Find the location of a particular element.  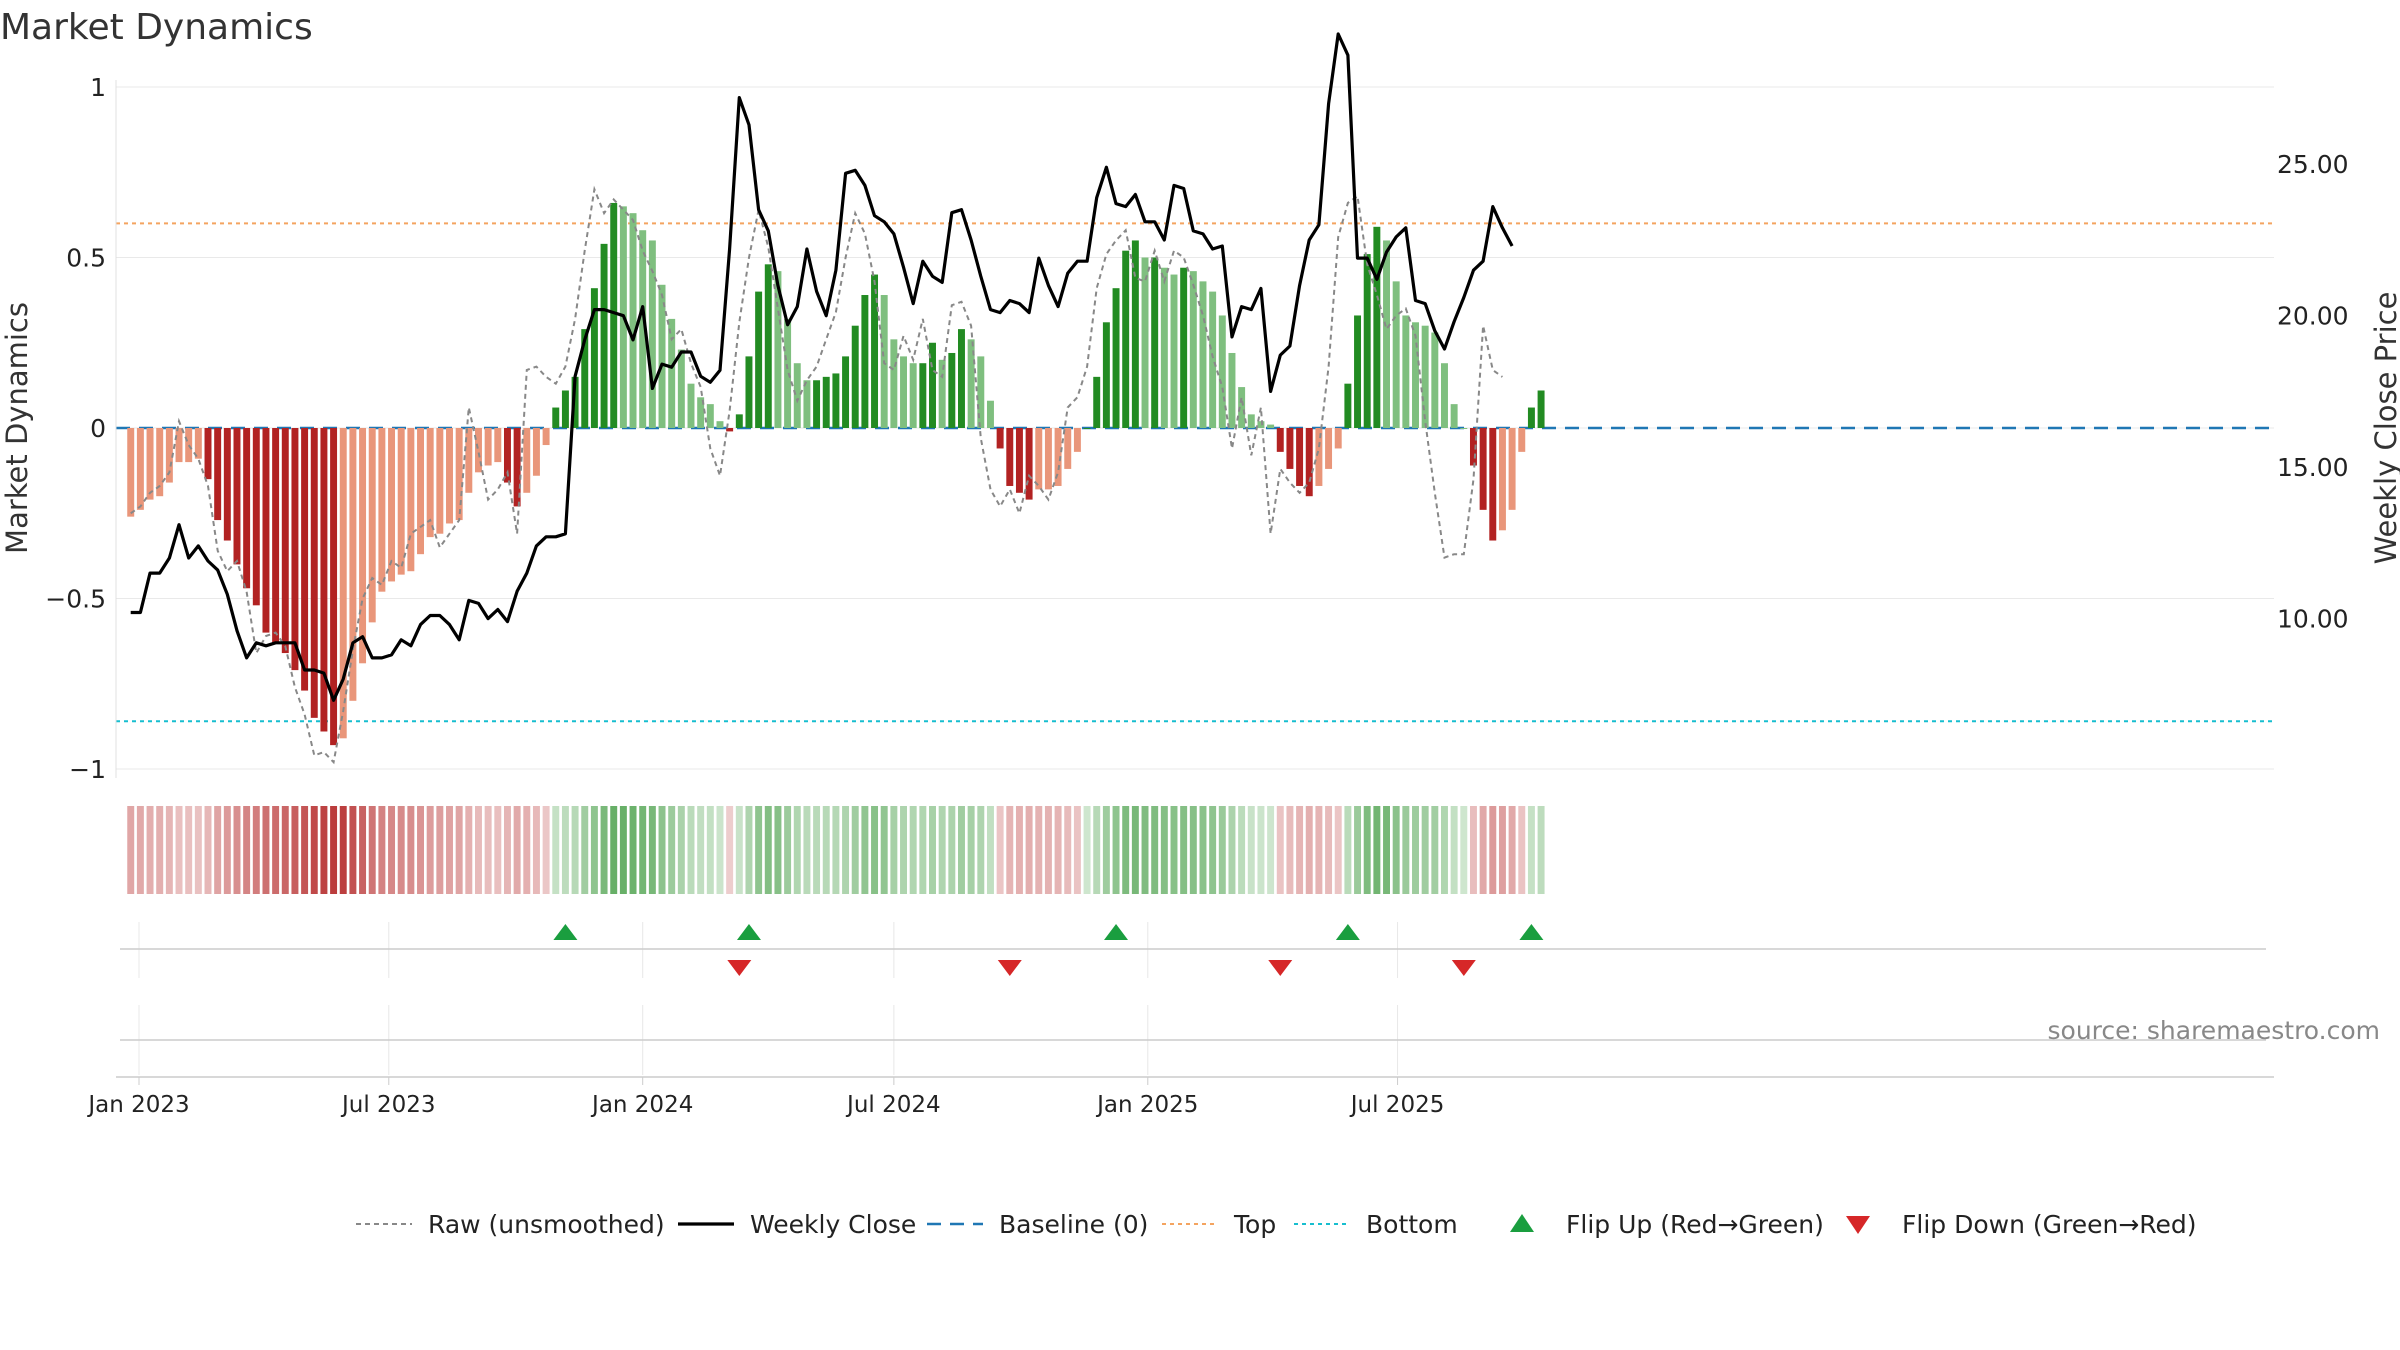

y-axis-label: Market Dynamics is located at coordinates (17, 428).